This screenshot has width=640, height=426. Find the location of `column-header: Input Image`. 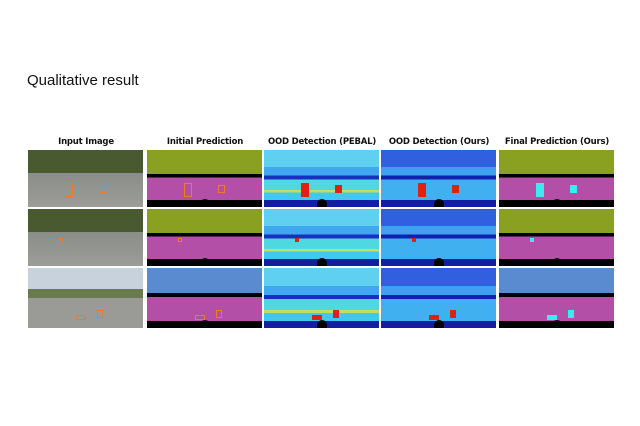

column-header: Input Image is located at coordinates (86, 142).